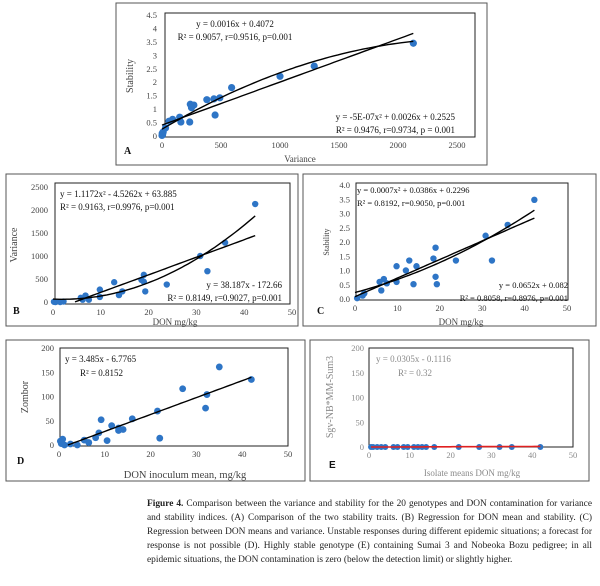 Image resolution: width=600 pixels, height=586 pixels. Describe the element at coordinates (155, 28) in the screenshot. I see `y-tick-label: 4` at that location.